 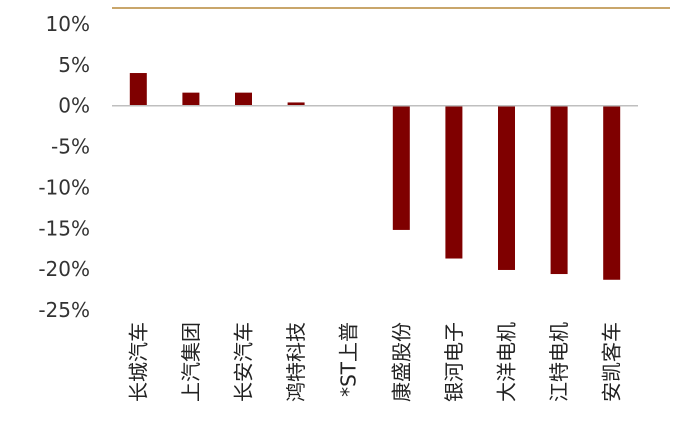 I want to click on y-tick-label: -20%, so click(x=64, y=269).